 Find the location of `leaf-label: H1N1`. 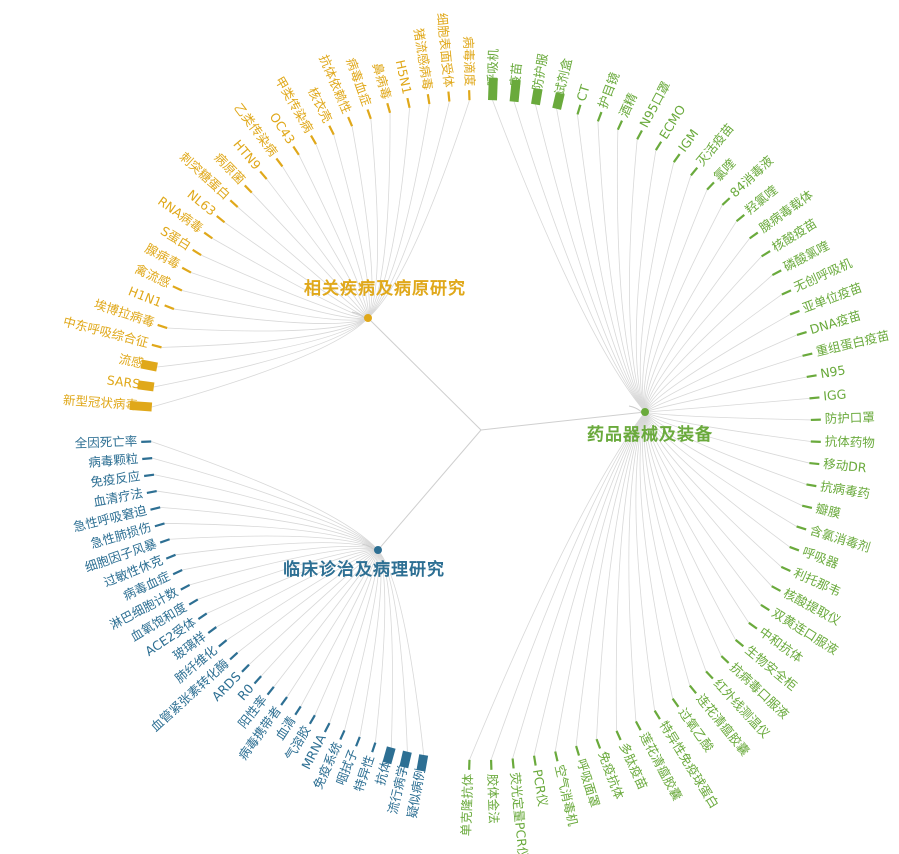

leaf-label: H1N1 is located at coordinates (145, 296).